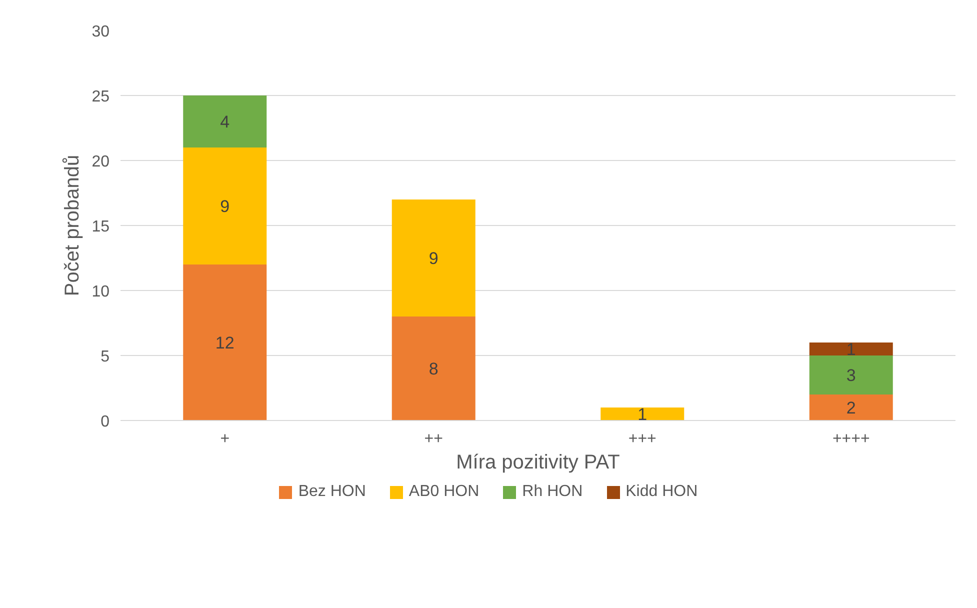 This screenshot has height=608, width=977. I want to click on y-tick-label: 25, so click(101, 97).